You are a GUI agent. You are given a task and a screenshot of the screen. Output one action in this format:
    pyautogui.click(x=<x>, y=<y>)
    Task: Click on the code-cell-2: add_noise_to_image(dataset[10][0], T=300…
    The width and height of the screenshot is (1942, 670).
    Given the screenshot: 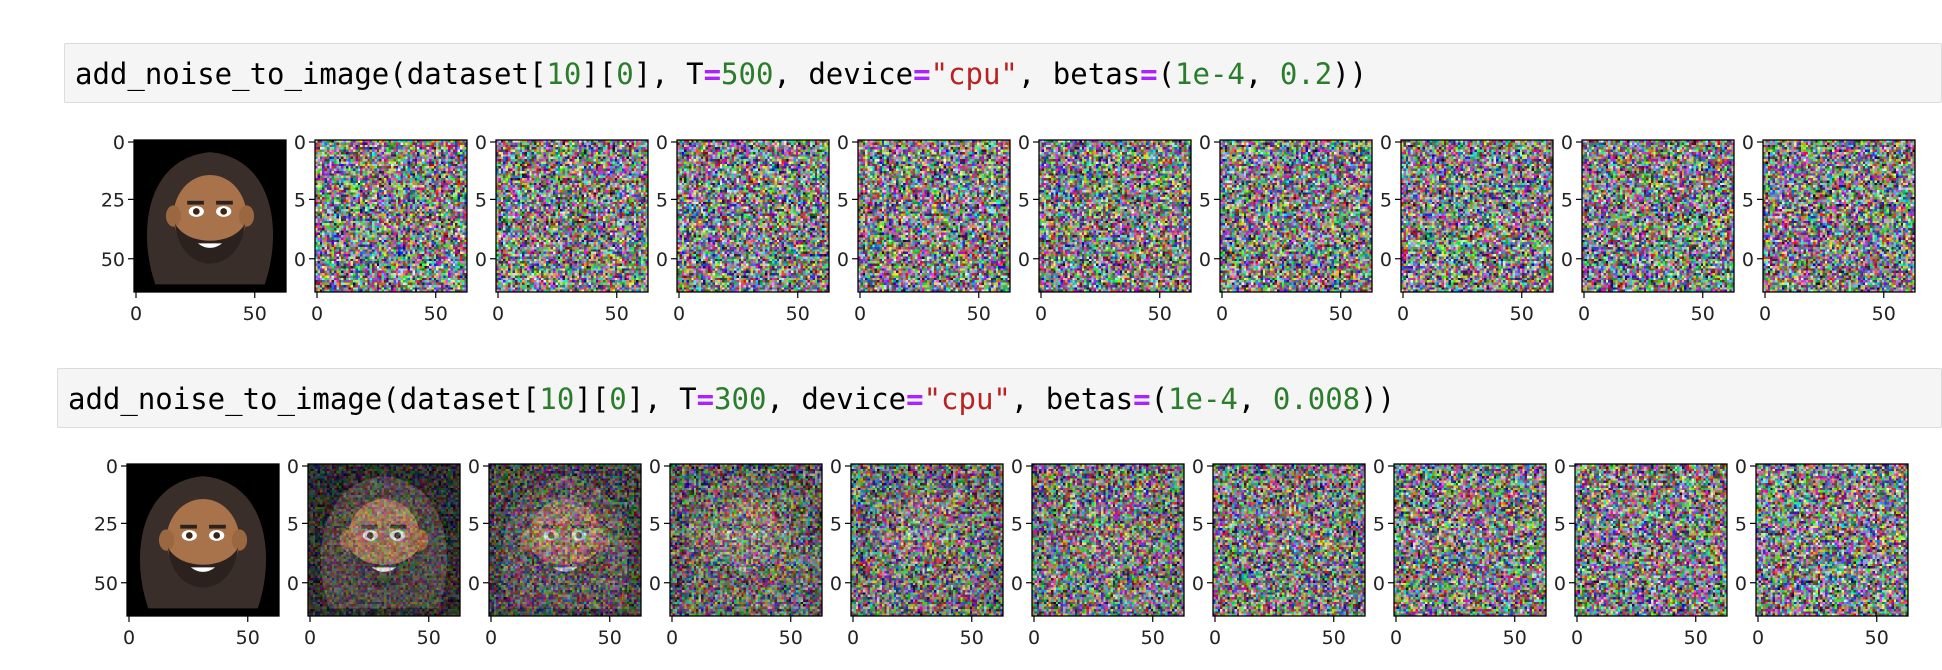 What is the action you would take?
    pyautogui.click(x=999, y=398)
    